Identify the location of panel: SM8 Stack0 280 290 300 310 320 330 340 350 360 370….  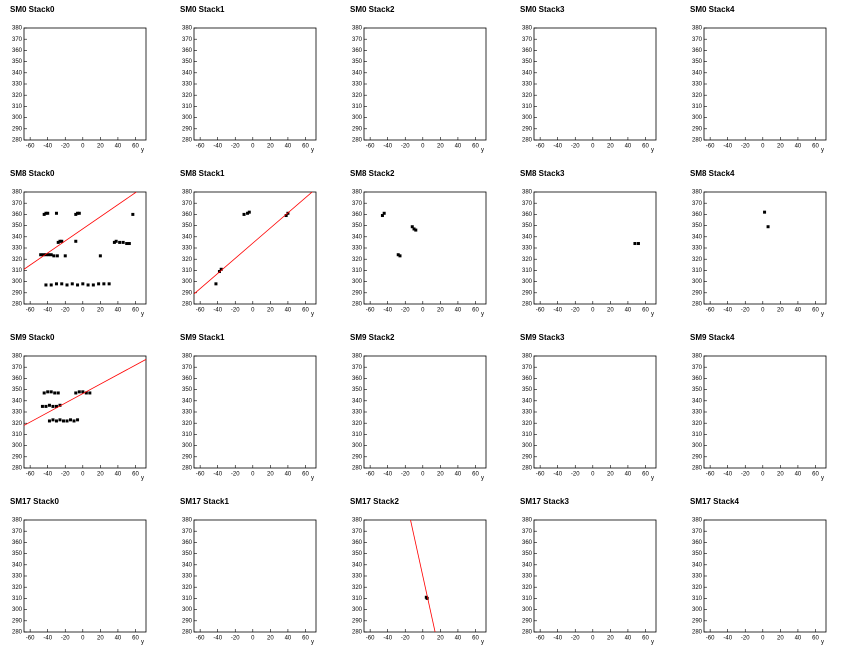
(78, 243).